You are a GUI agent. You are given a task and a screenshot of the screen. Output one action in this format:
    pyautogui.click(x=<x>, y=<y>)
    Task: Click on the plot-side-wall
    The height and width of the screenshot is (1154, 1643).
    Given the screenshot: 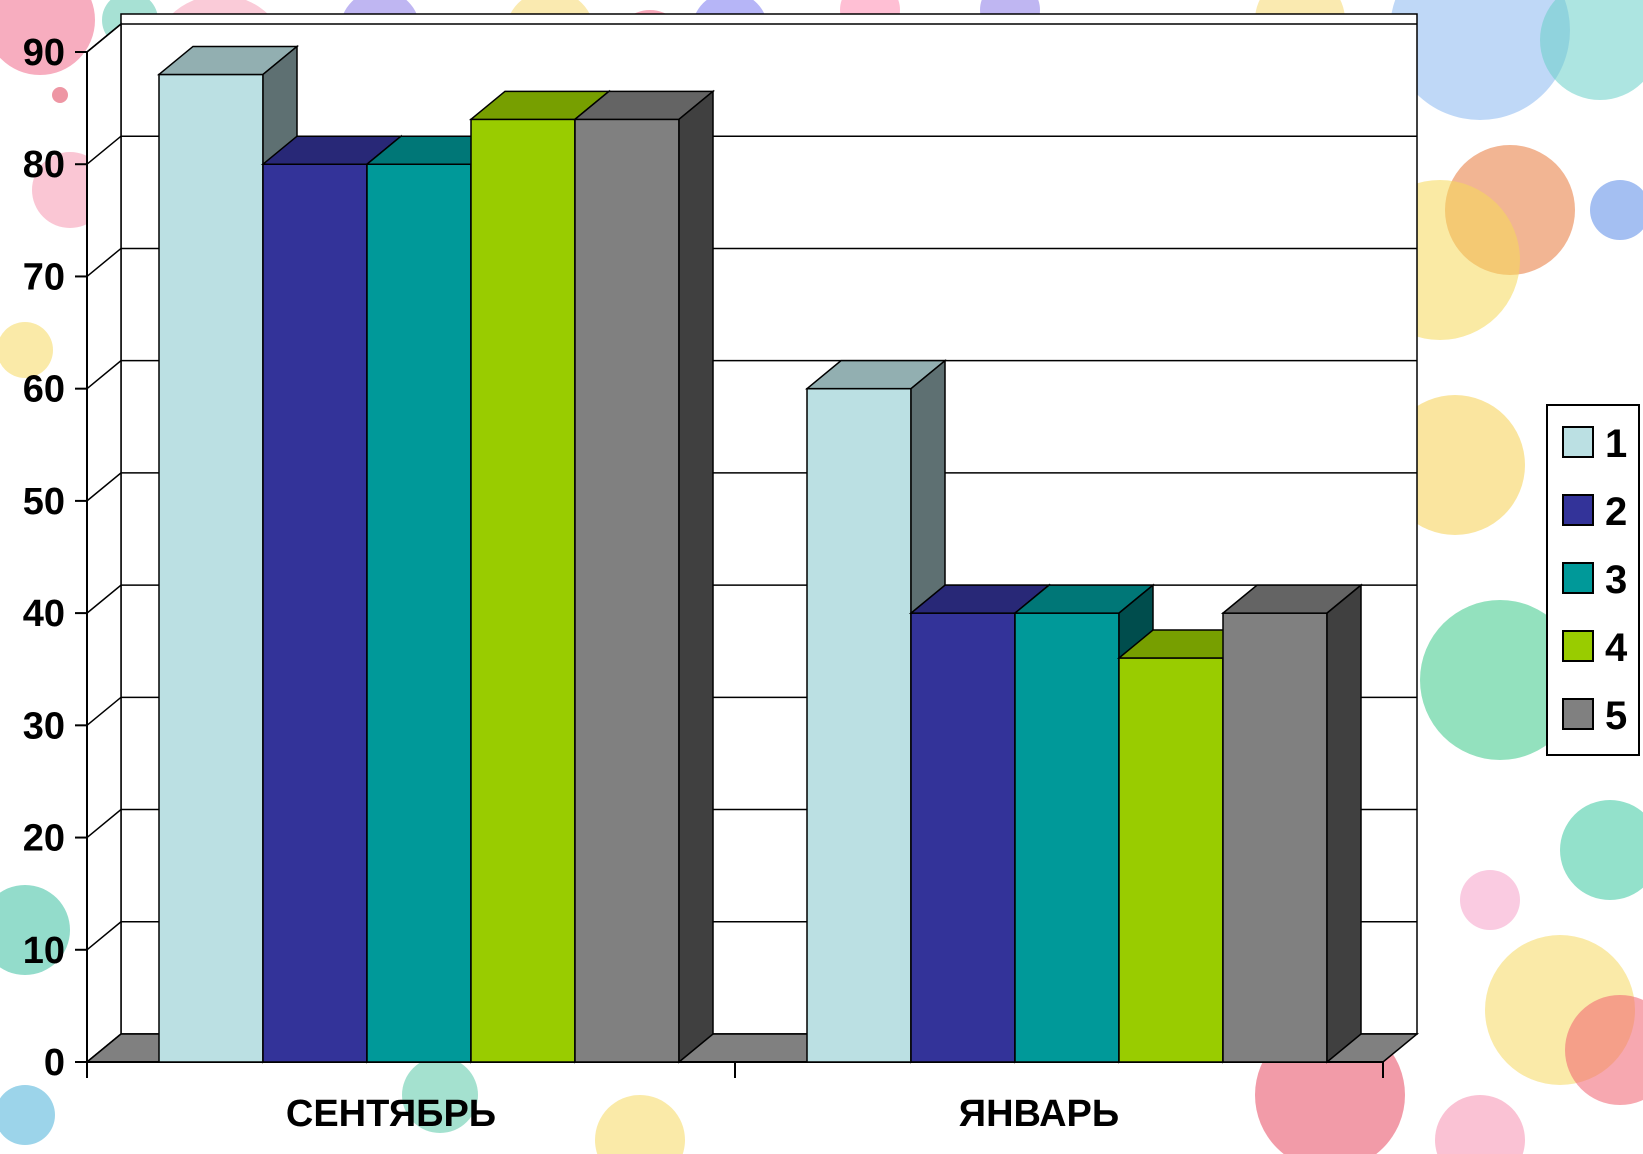 What is the action you would take?
    pyautogui.click(x=104, y=543)
    